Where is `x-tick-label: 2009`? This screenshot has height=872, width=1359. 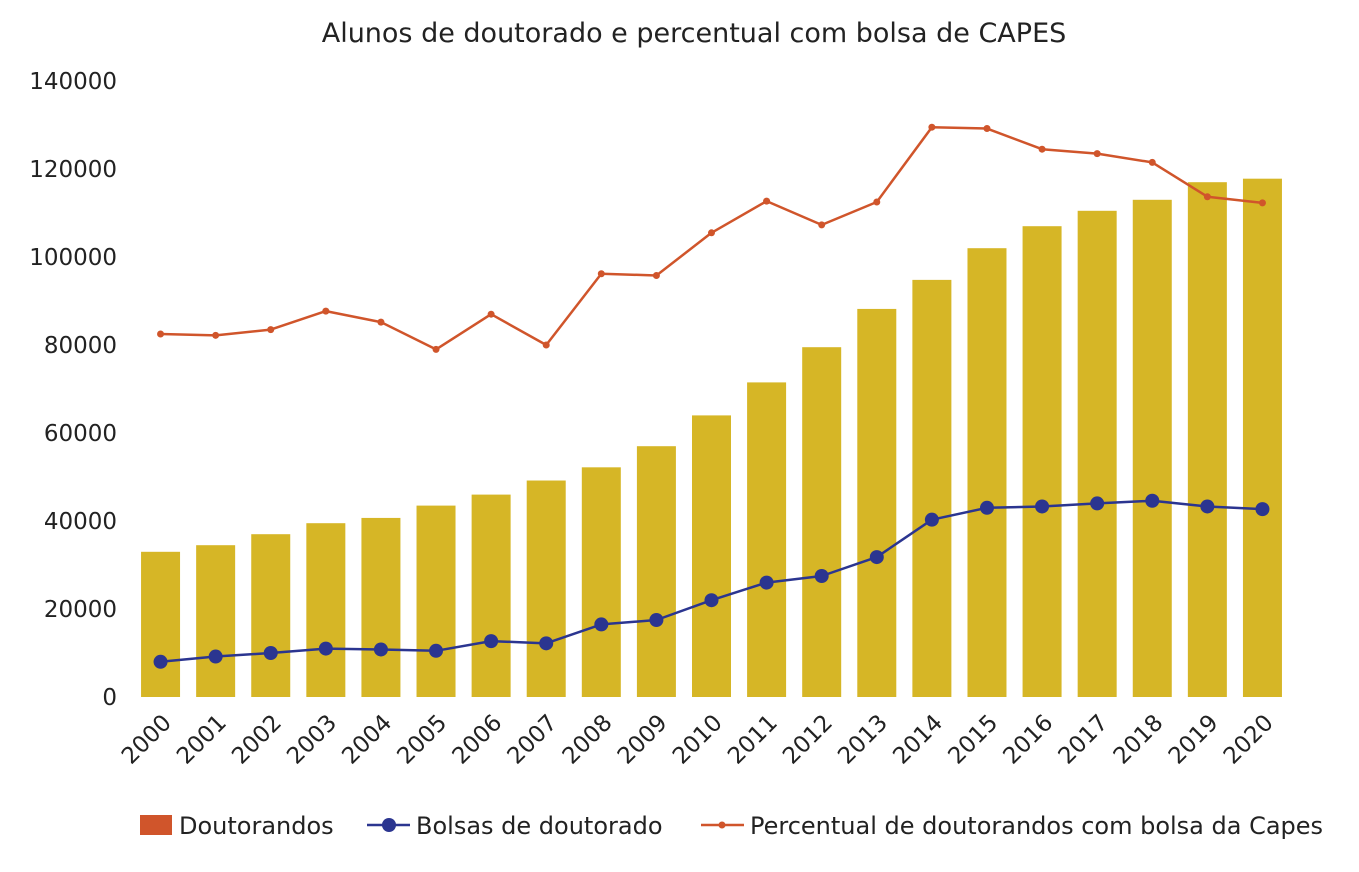
x-tick-label: 2009 is located at coordinates (643, 740).